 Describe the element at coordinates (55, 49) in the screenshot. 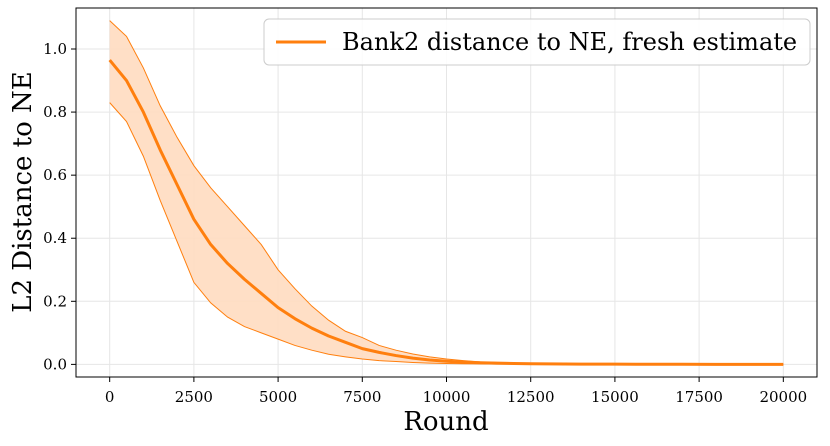

I see `y-tick-label: 1.0` at that location.